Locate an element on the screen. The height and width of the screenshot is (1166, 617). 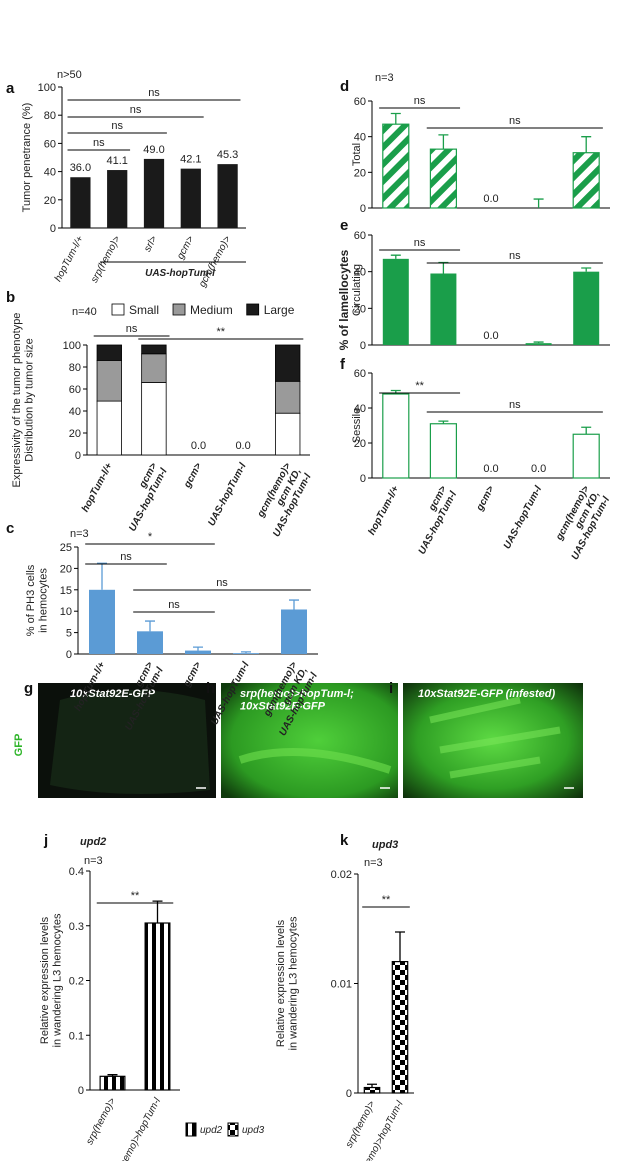
image-label: 10xStat92E-GFP is located at coordinates (113, 694).